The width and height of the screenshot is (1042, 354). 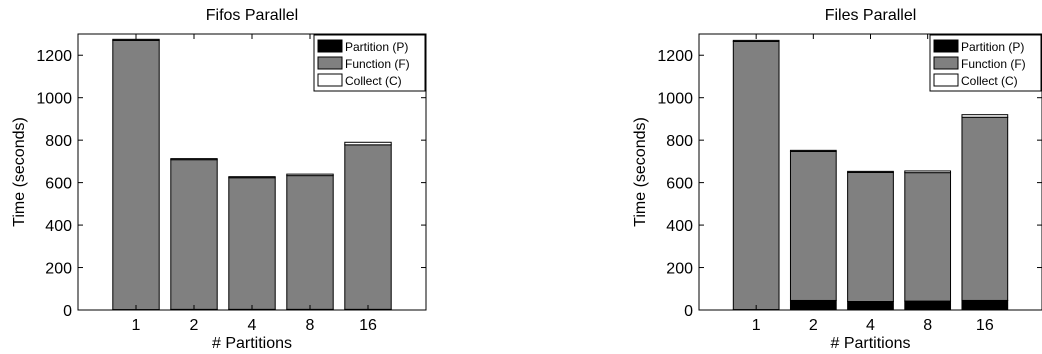 What do you see at coordinates (871, 15) in the screenshot?
I see `chart-title: Files Parallel` at bounding box center [871, 15].